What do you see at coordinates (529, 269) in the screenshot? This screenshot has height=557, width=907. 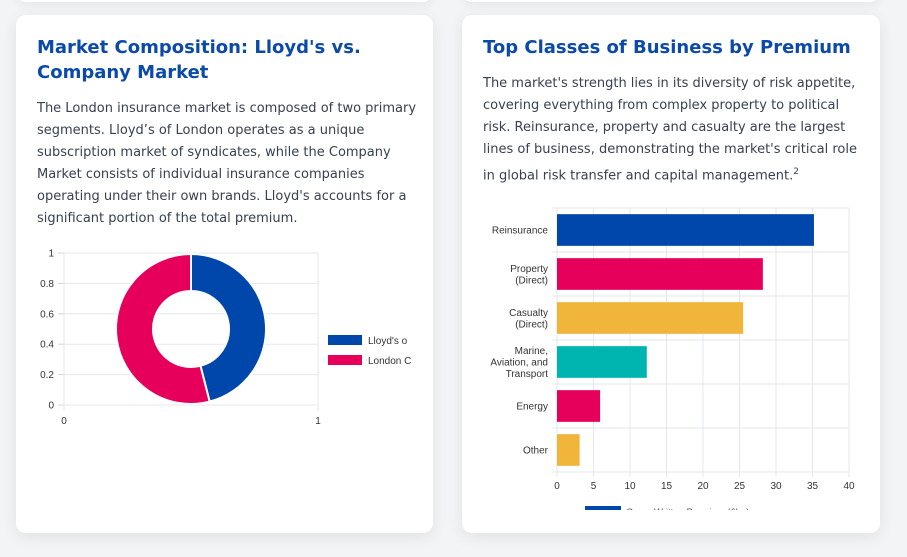 I see `category-label-line: Property` at bounding box center [529, 269].